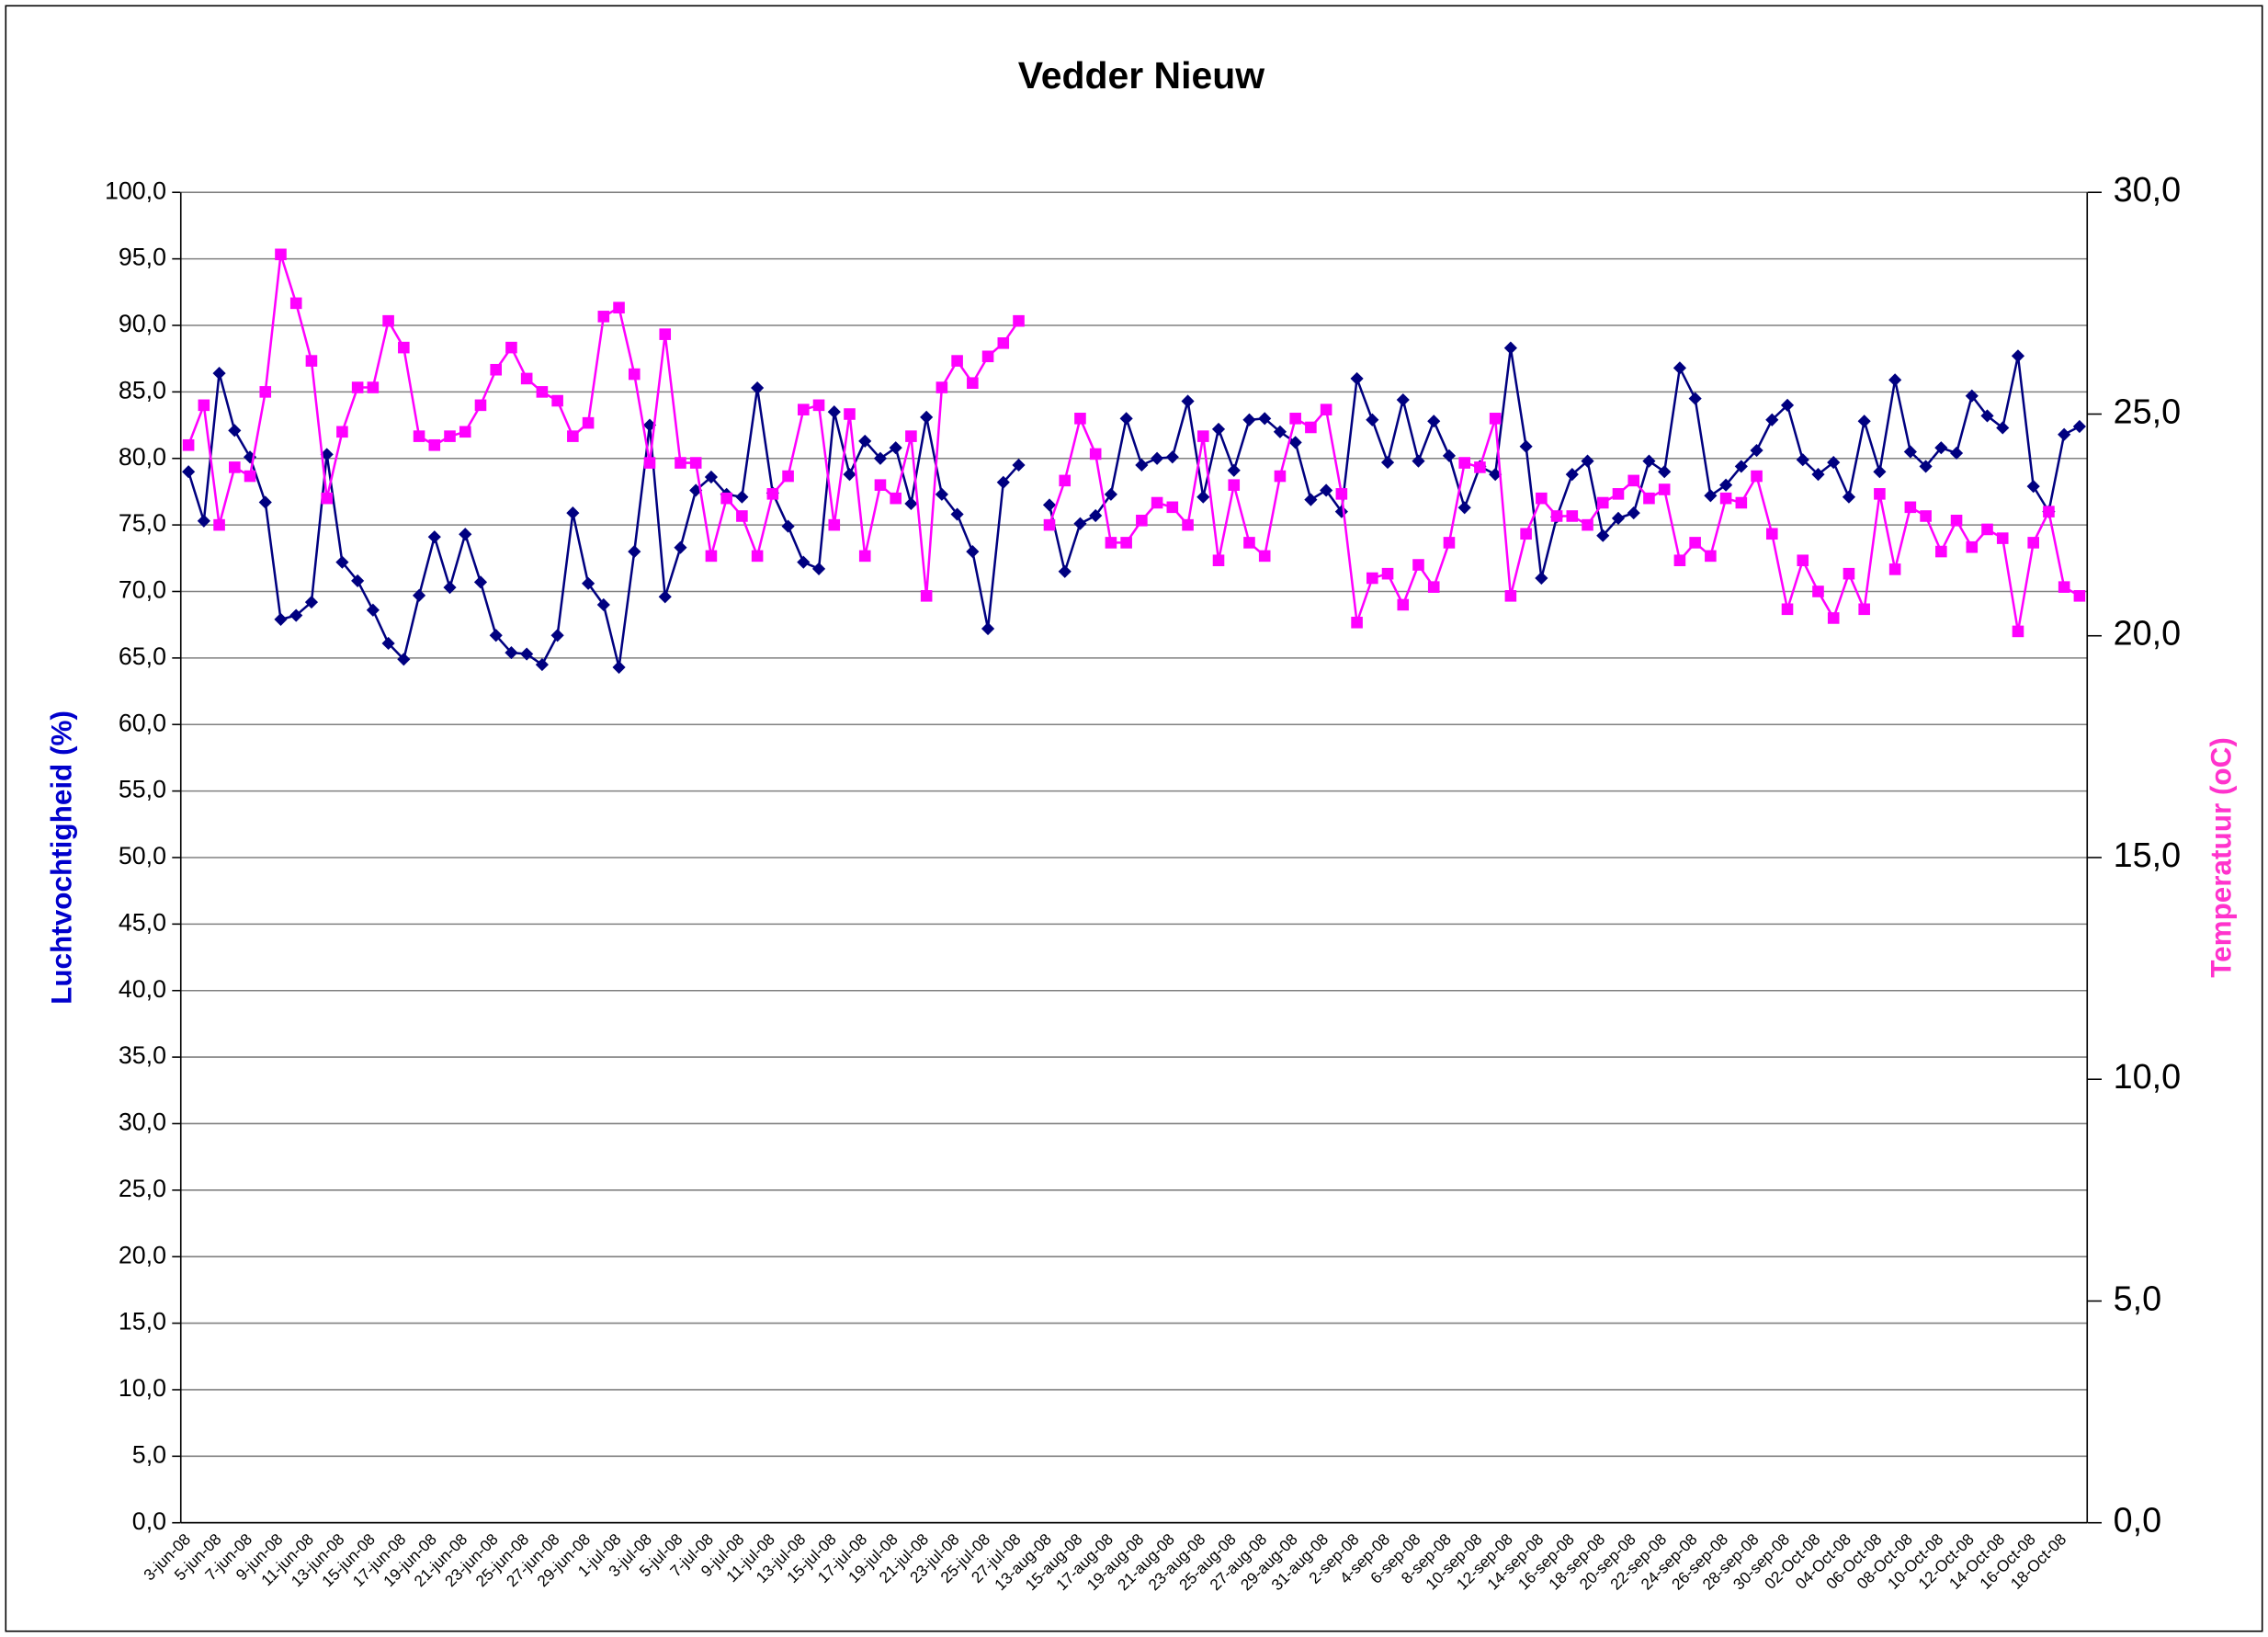  What do you see at coordinates (142, 1322) in the screenshot?
I see `y-tick-label: 15,0` at bounding box center [142, 1322].